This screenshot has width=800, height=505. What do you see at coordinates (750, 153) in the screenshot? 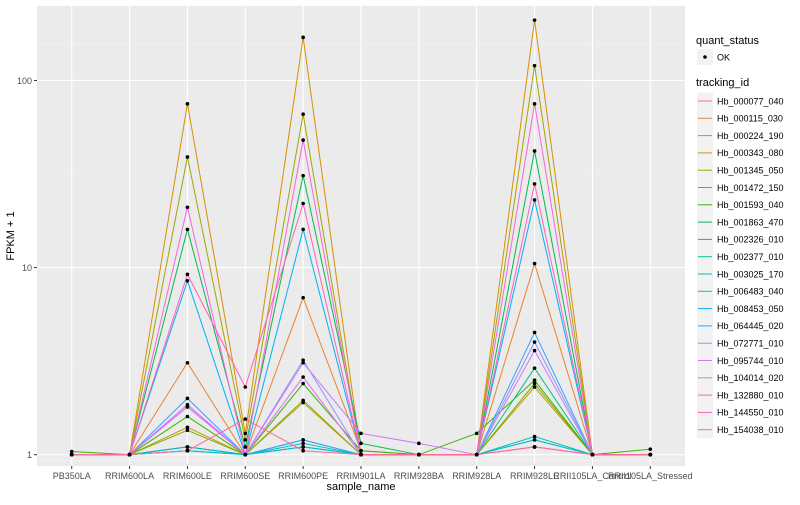
I see `legend-item-label: Hb_000343_080` at bounding box center [750, 153].